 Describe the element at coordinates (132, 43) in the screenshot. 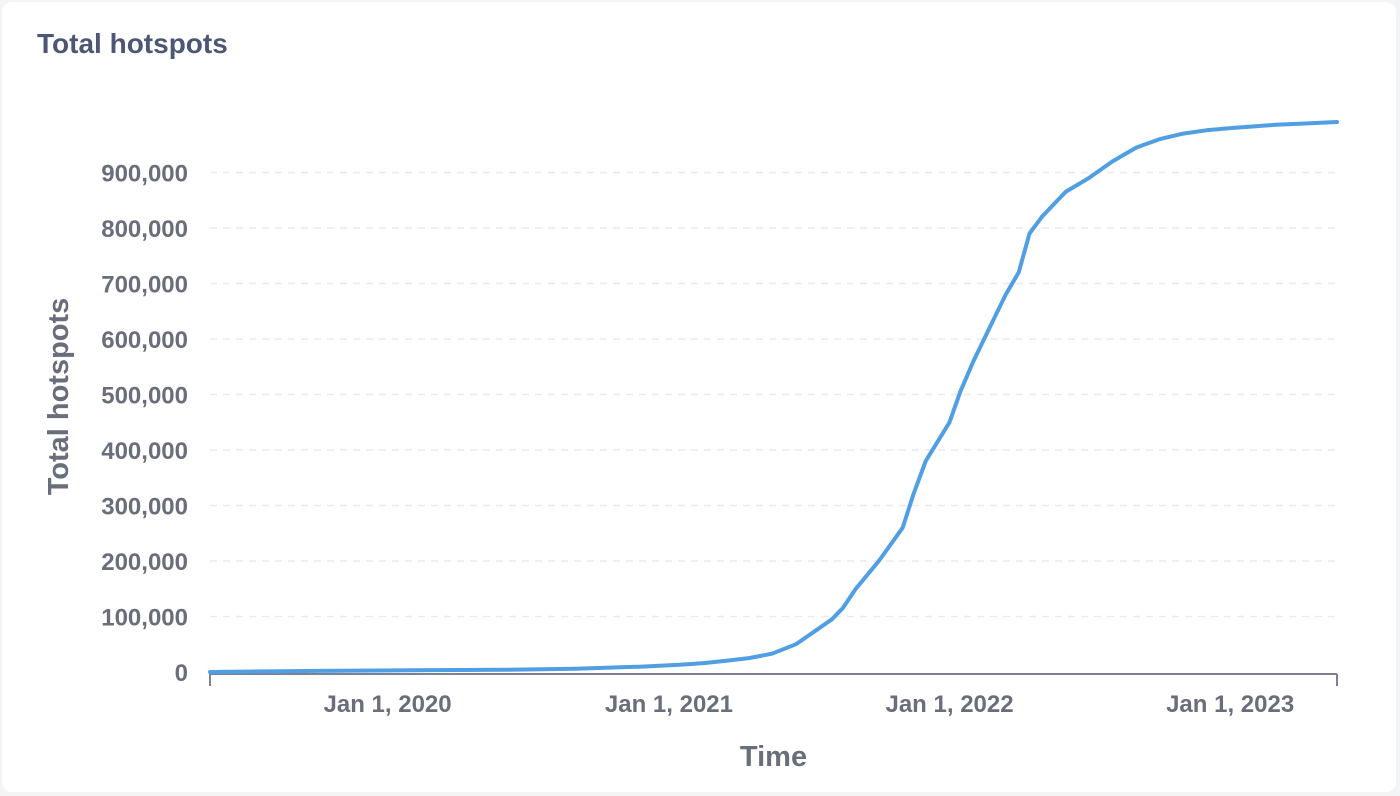

I see `chart-title: Total hotspots` at that location.